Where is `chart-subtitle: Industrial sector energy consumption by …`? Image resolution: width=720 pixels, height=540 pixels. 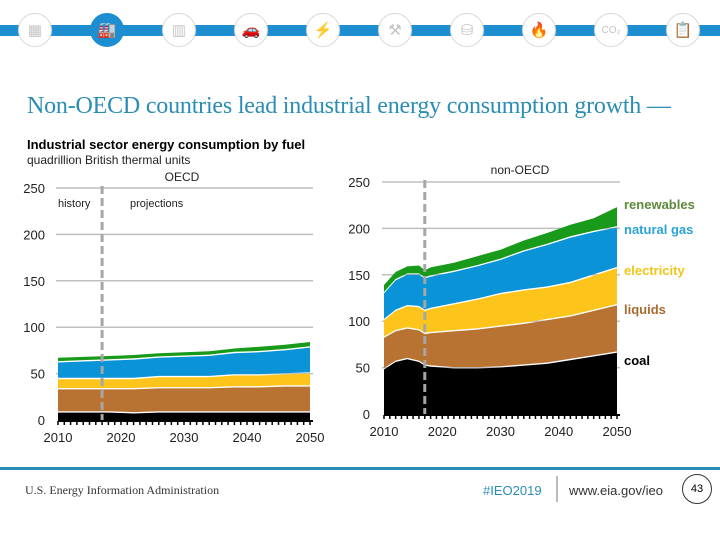
chart-subtitle: Industrial sector energy consumption by … is located at coordinates (166, 144).